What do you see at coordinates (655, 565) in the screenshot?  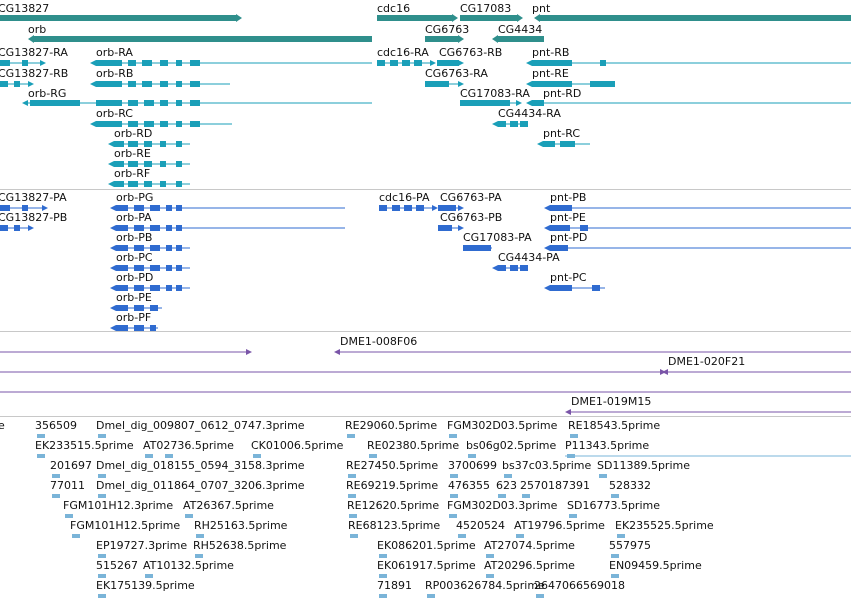 I see `feature-label: EN09459.5prime` at bounding box center [655, 565].